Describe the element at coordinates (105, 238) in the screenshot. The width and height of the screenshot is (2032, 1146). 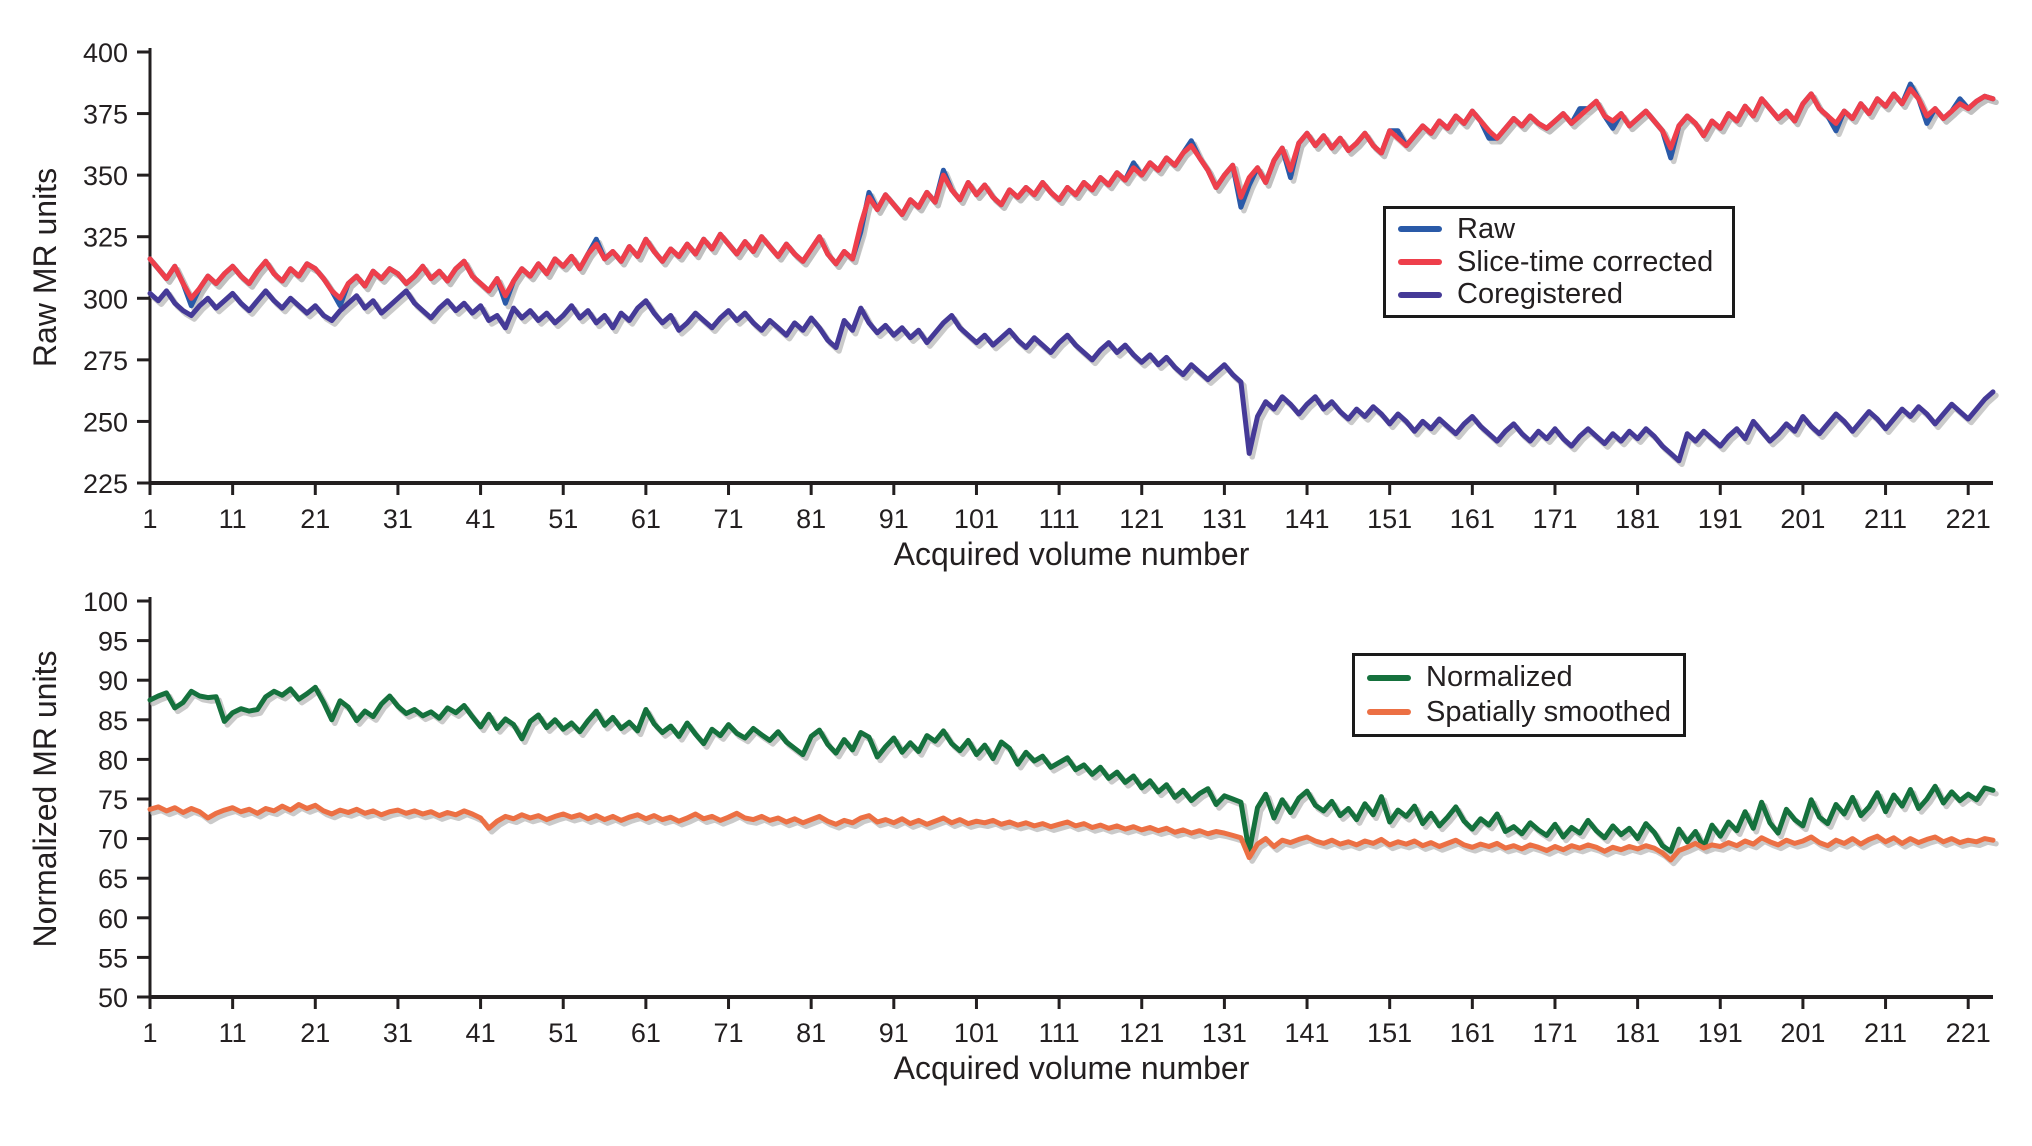
I see `y-tick-label: 325` at that location.